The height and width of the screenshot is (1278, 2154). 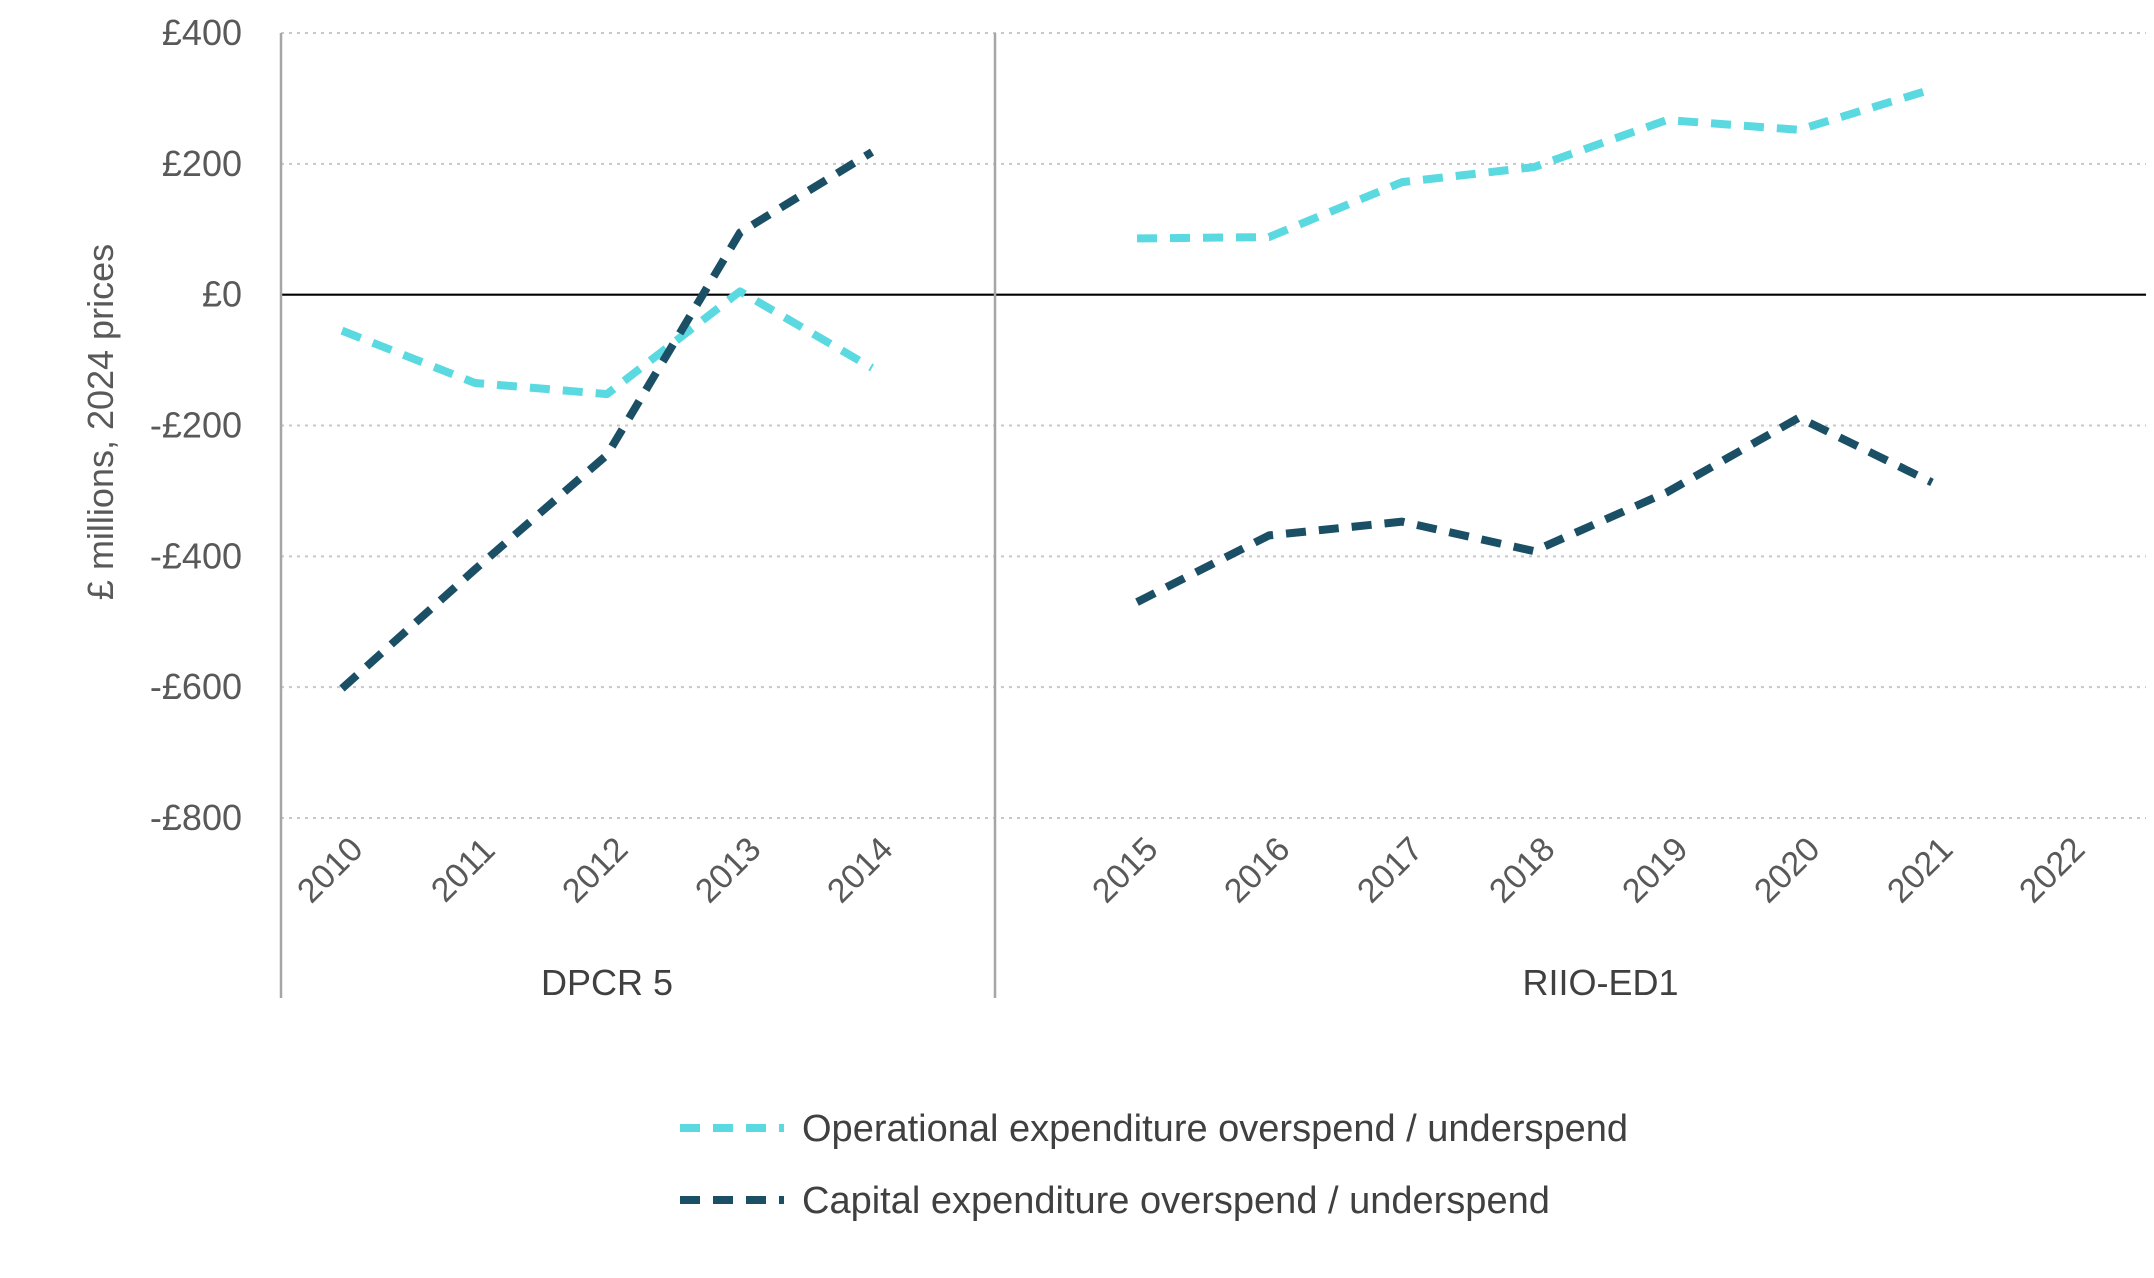 What do you see at coordinates (196, 555) in the screenshot?
I see `y-tick-label: -£400` at bounding box center [196, 555].